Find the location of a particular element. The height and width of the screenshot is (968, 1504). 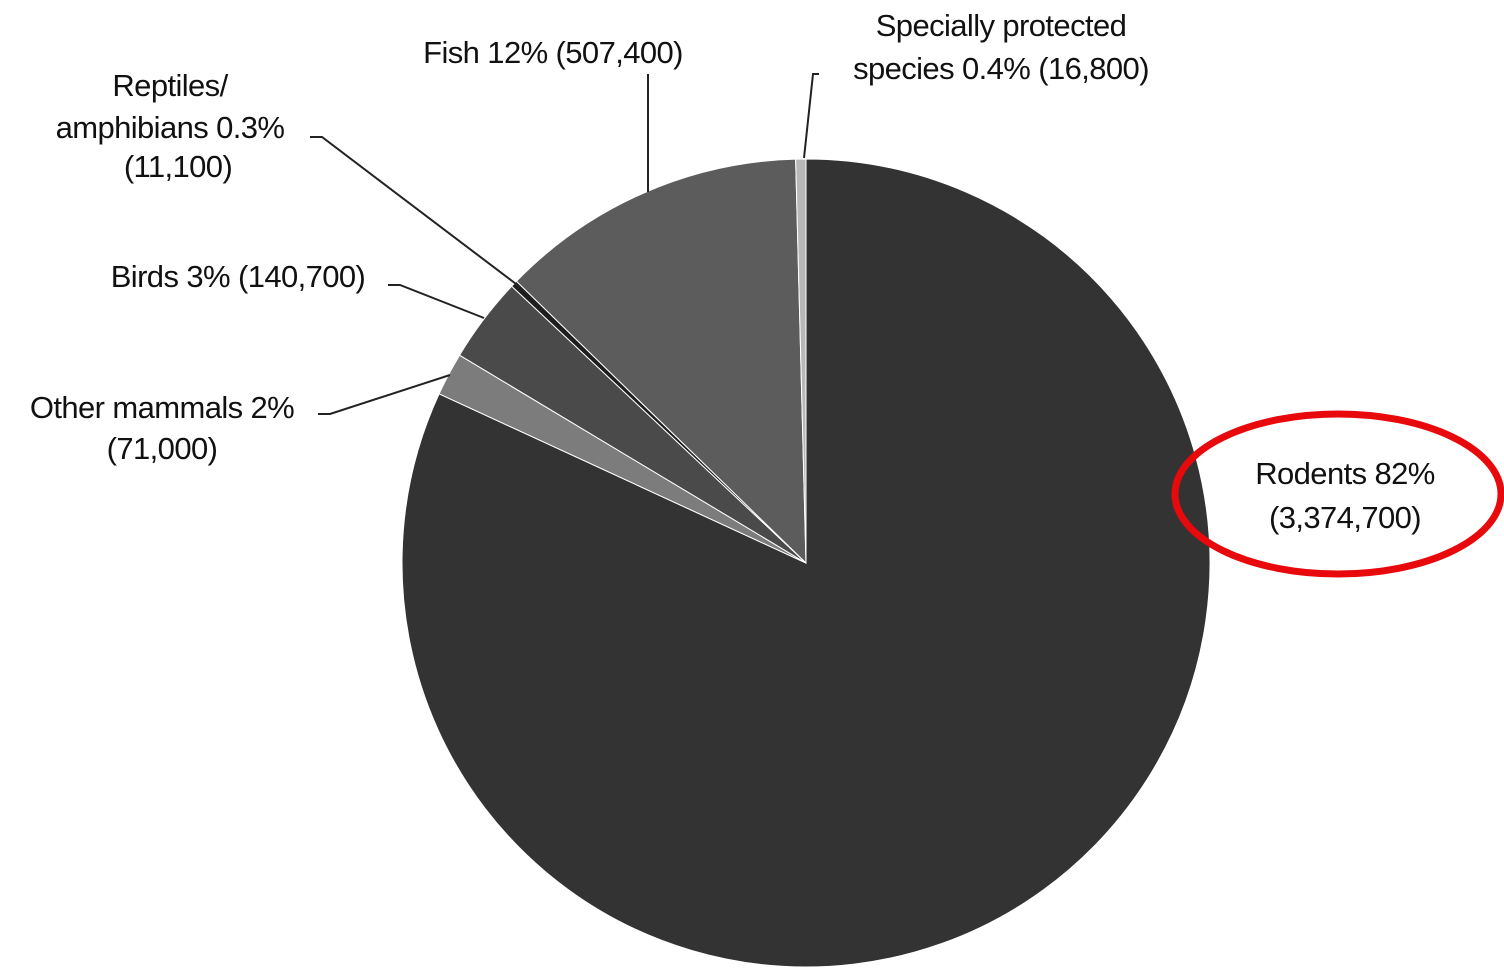

label-reptiles-line3: (11,100) is located at coordinates (178, 166).